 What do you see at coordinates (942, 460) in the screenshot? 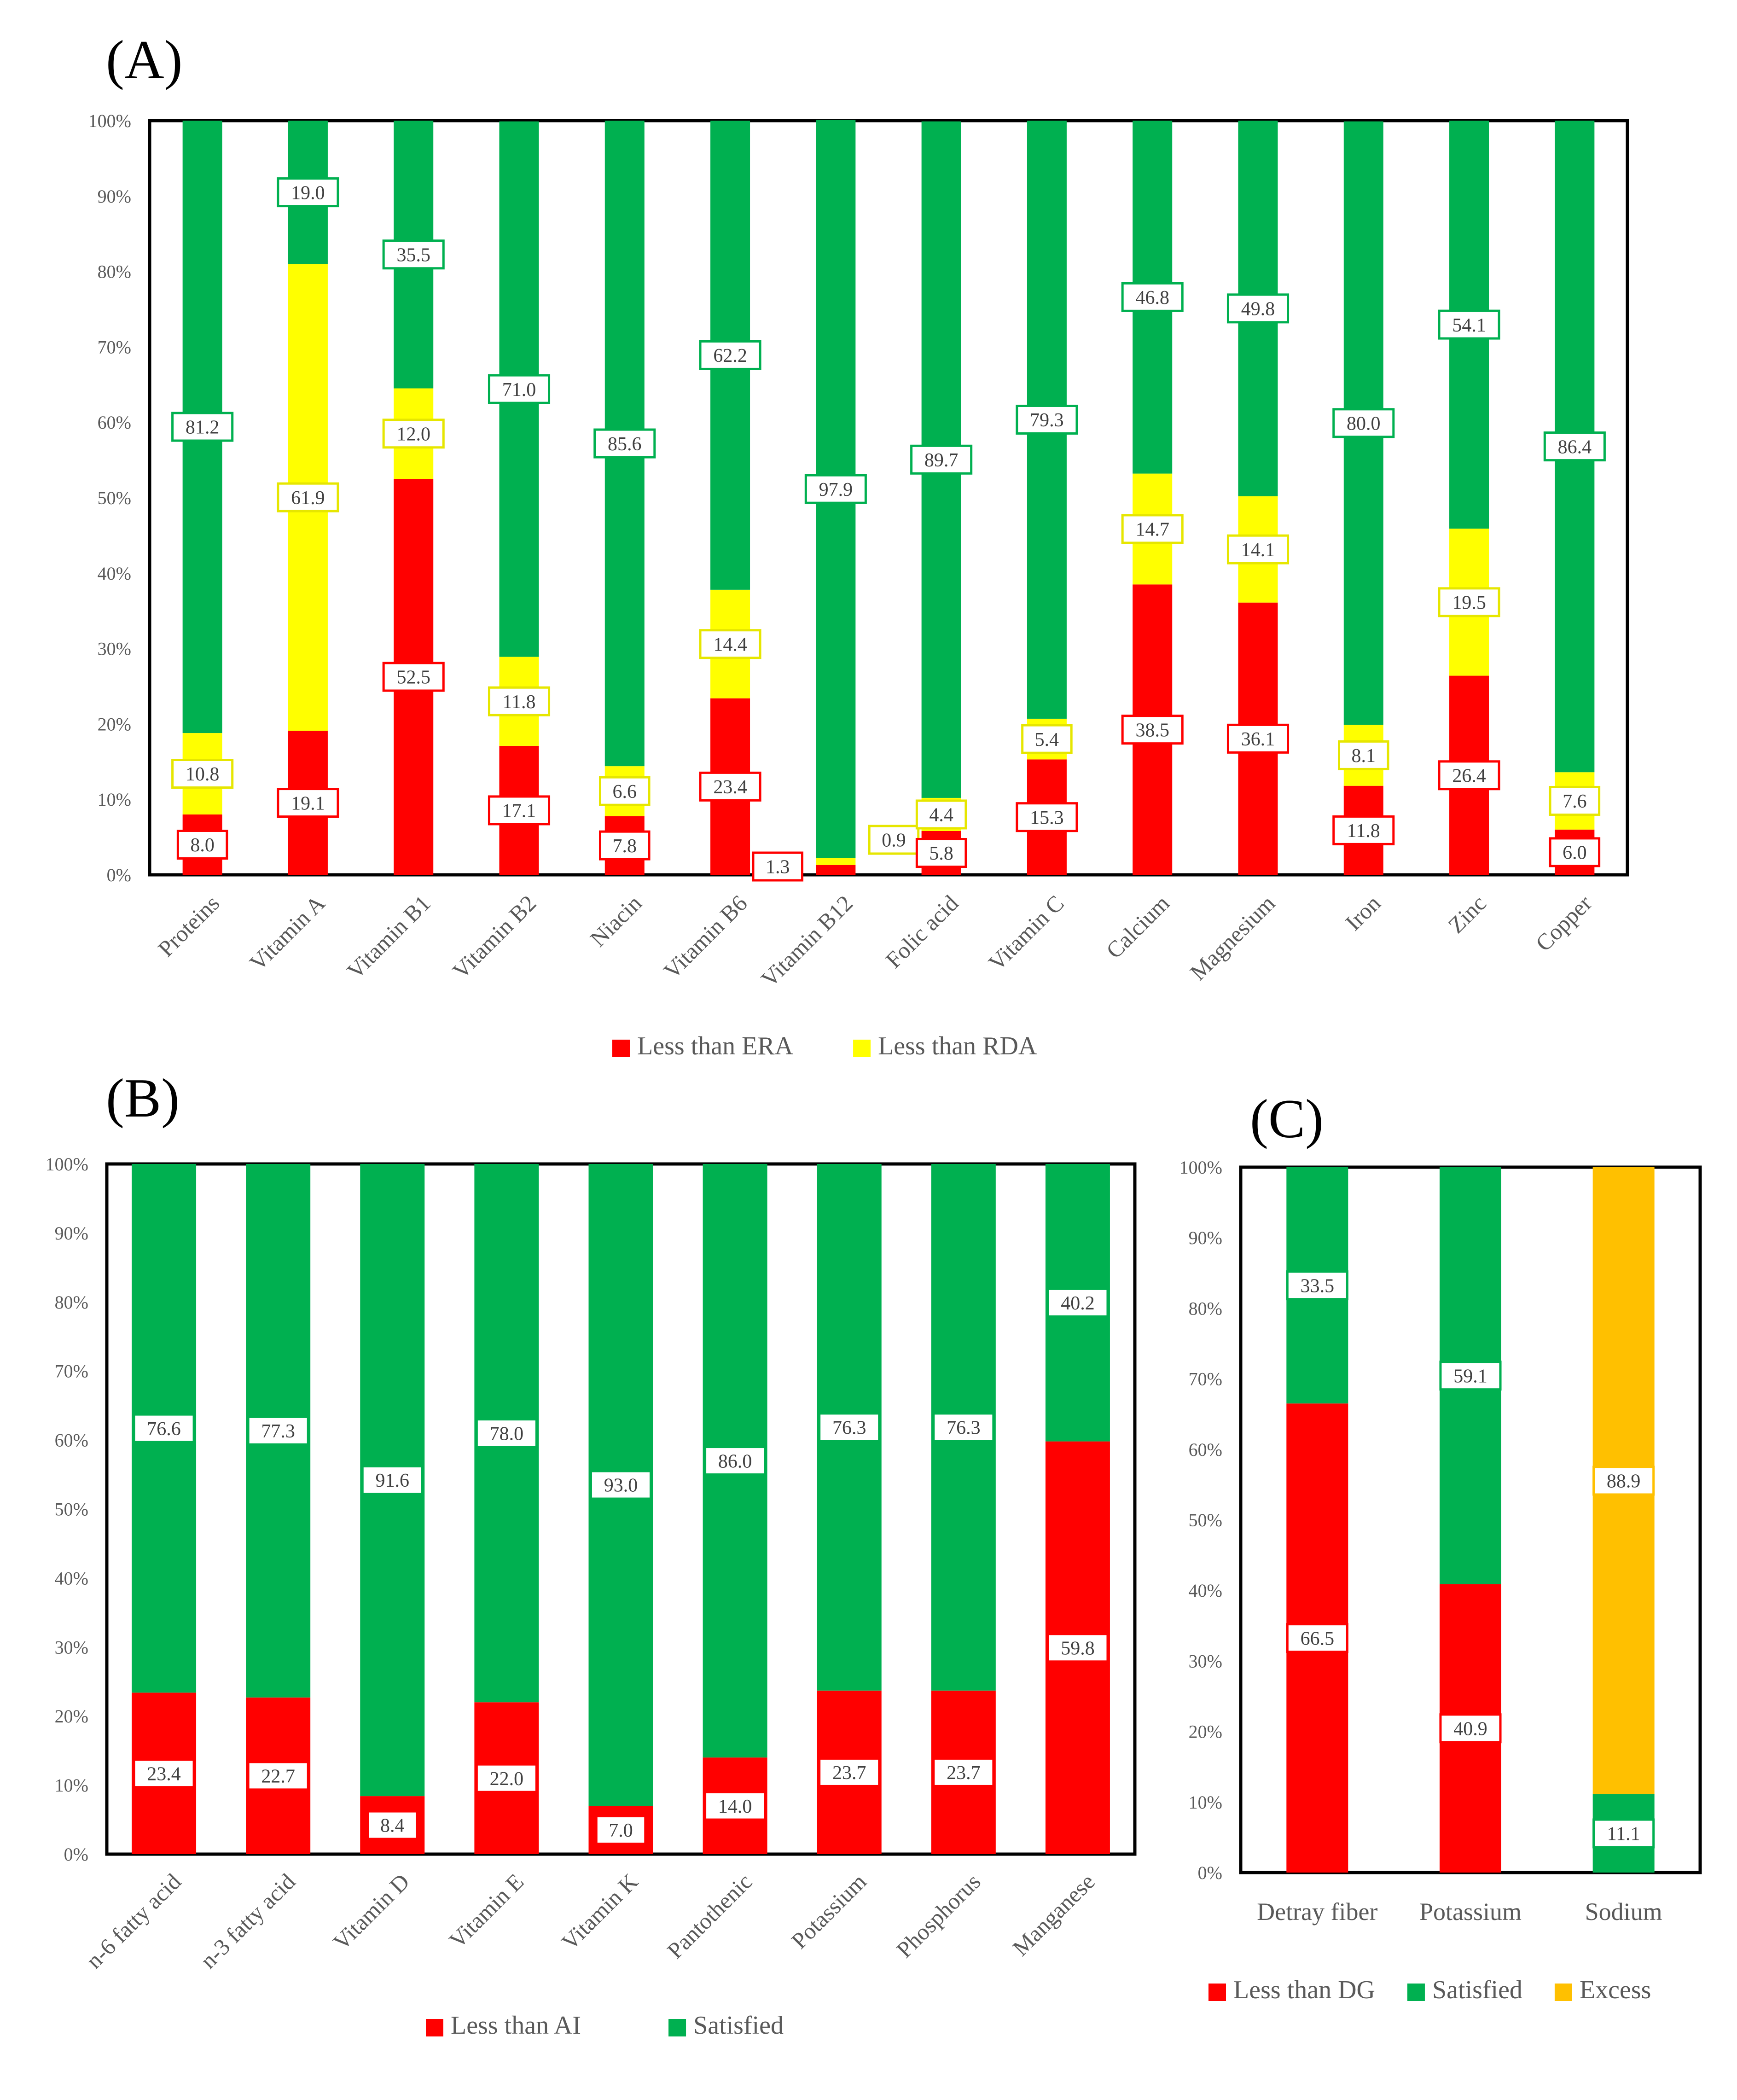
I see `data-label-folic-acid: 89.7` at bounding box center [942, 460].